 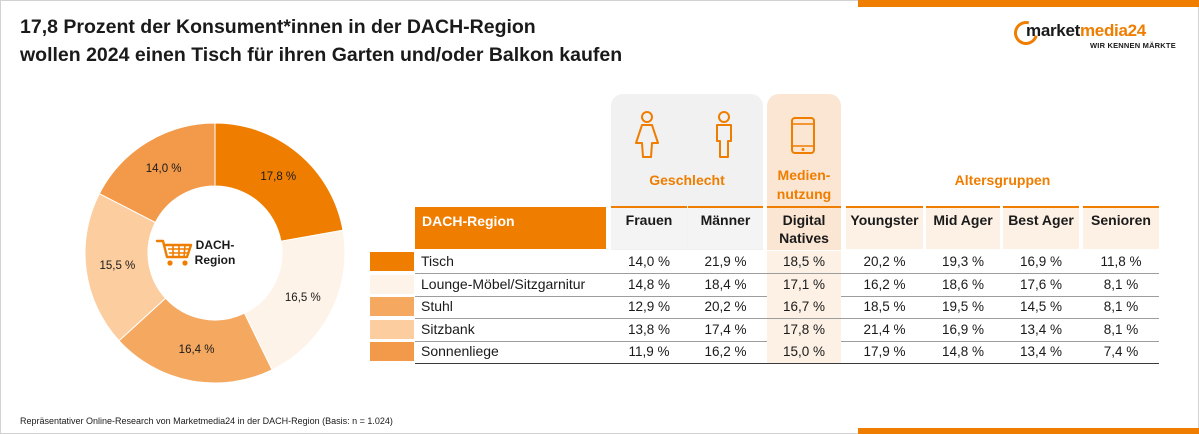 What do you see at coordinates (649, 261) in the screenshot?
I see `table-cell: 14,0 %` at bounding box center [649, 261].